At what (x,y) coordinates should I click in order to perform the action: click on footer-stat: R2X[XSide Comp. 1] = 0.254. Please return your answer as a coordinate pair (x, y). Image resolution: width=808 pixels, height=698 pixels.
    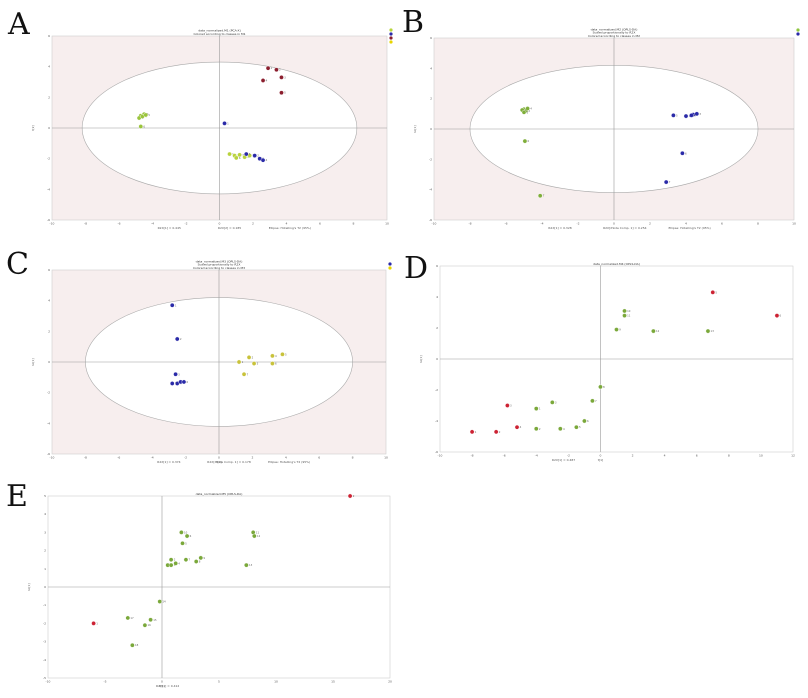
    Looking at the image, I should click on (625, 228).